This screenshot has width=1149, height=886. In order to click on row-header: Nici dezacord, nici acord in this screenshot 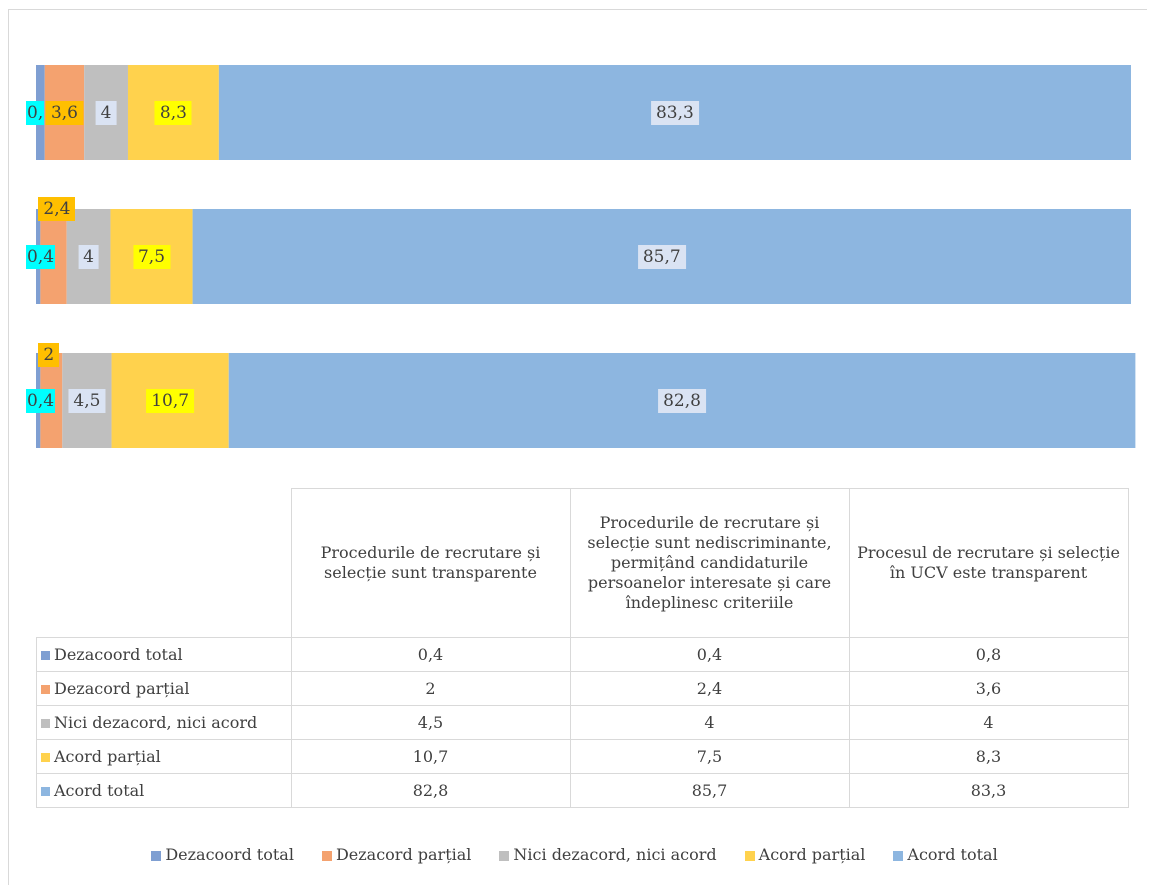, I will do `click(164, 722)`.